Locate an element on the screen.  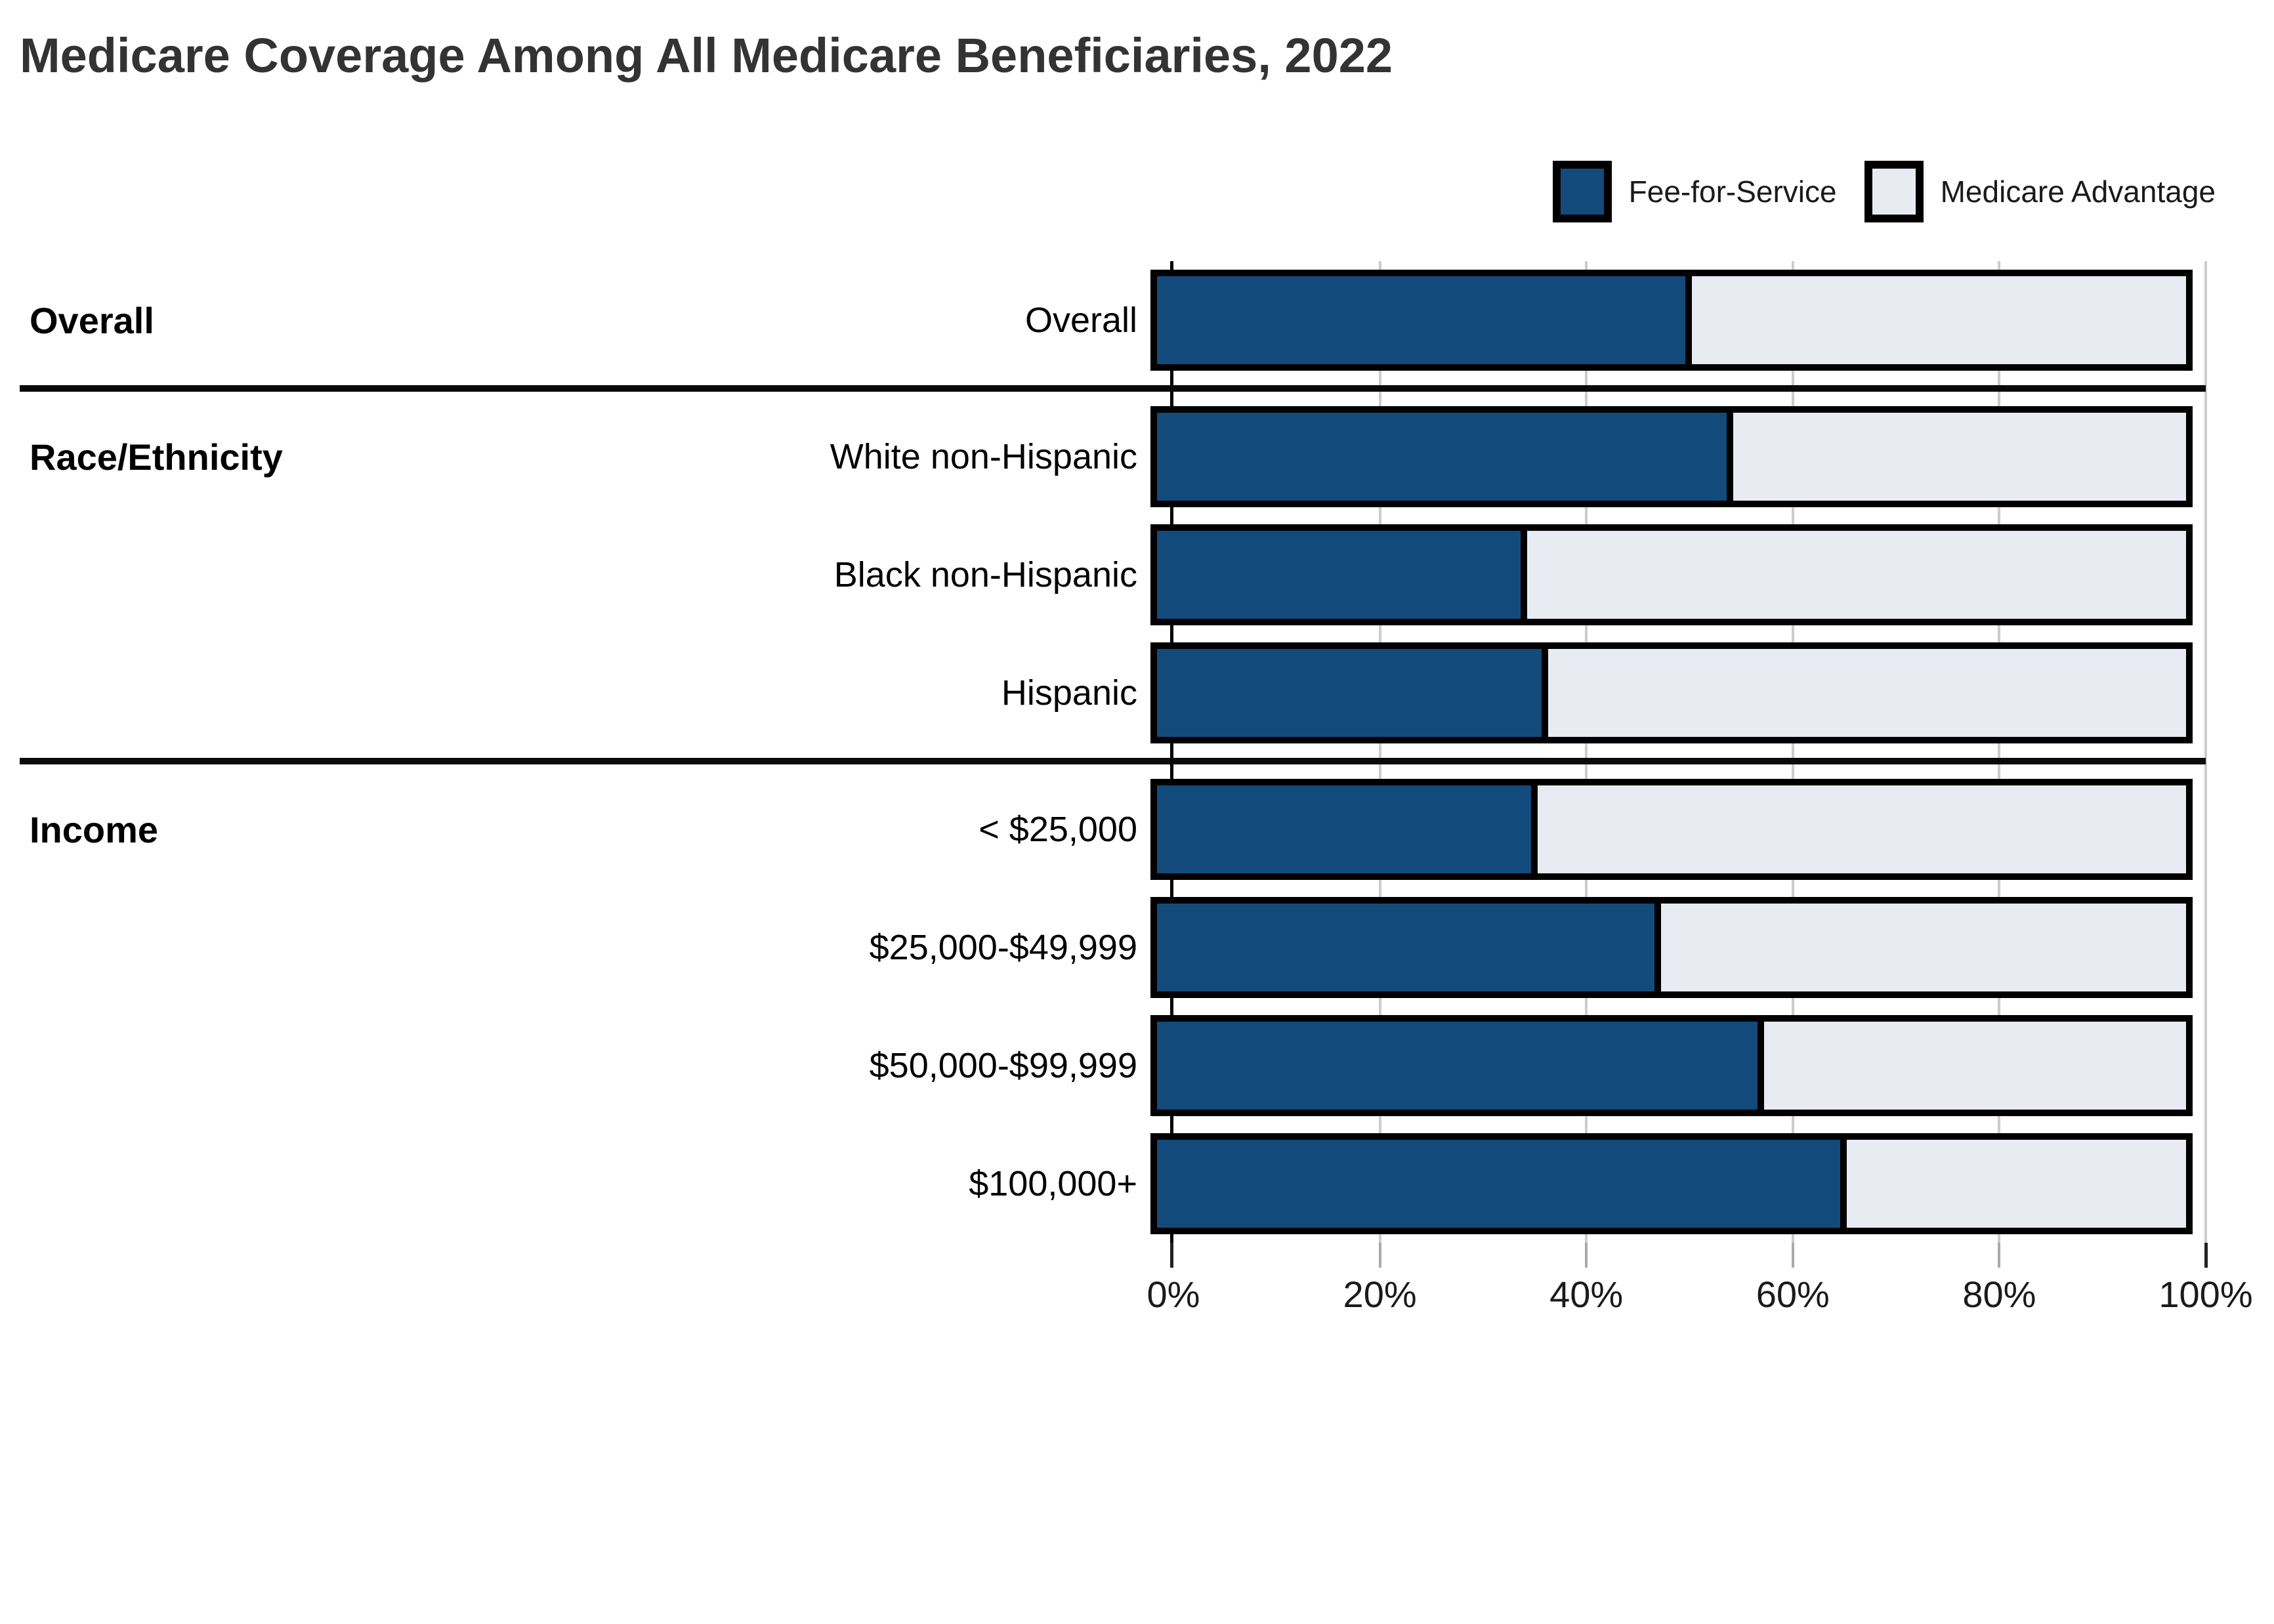
chart-row: Overall Overall is located at coordinates (1113, 320).